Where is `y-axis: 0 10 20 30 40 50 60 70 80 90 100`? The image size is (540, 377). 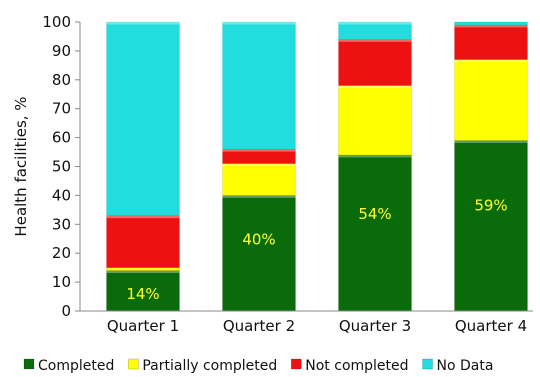 y-axis: 0 10 20 30 40 50 60 70 80 90 100 is located at coordinates (61, 166).